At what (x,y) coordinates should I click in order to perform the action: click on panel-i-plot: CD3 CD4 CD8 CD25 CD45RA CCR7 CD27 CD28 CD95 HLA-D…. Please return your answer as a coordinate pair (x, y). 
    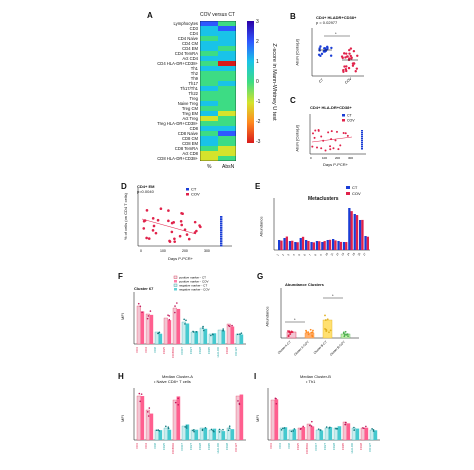
    Looking at the image, I should click on (323, 421).